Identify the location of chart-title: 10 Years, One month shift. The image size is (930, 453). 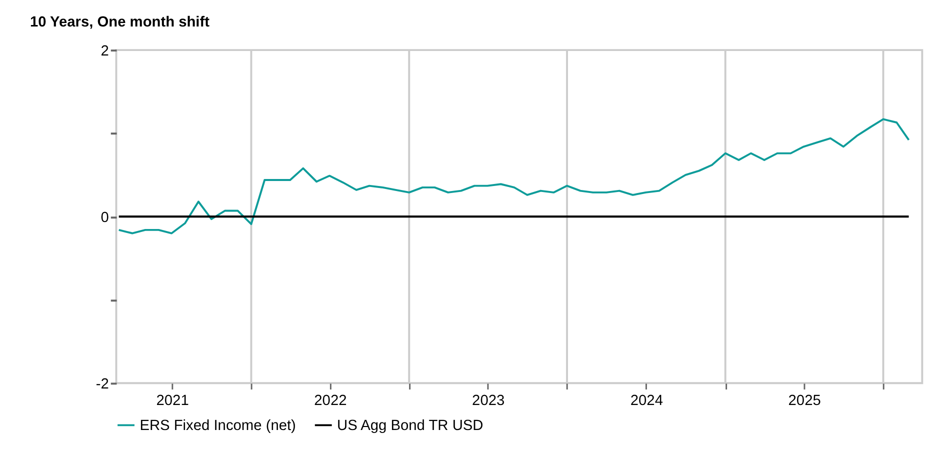
(120, 22).